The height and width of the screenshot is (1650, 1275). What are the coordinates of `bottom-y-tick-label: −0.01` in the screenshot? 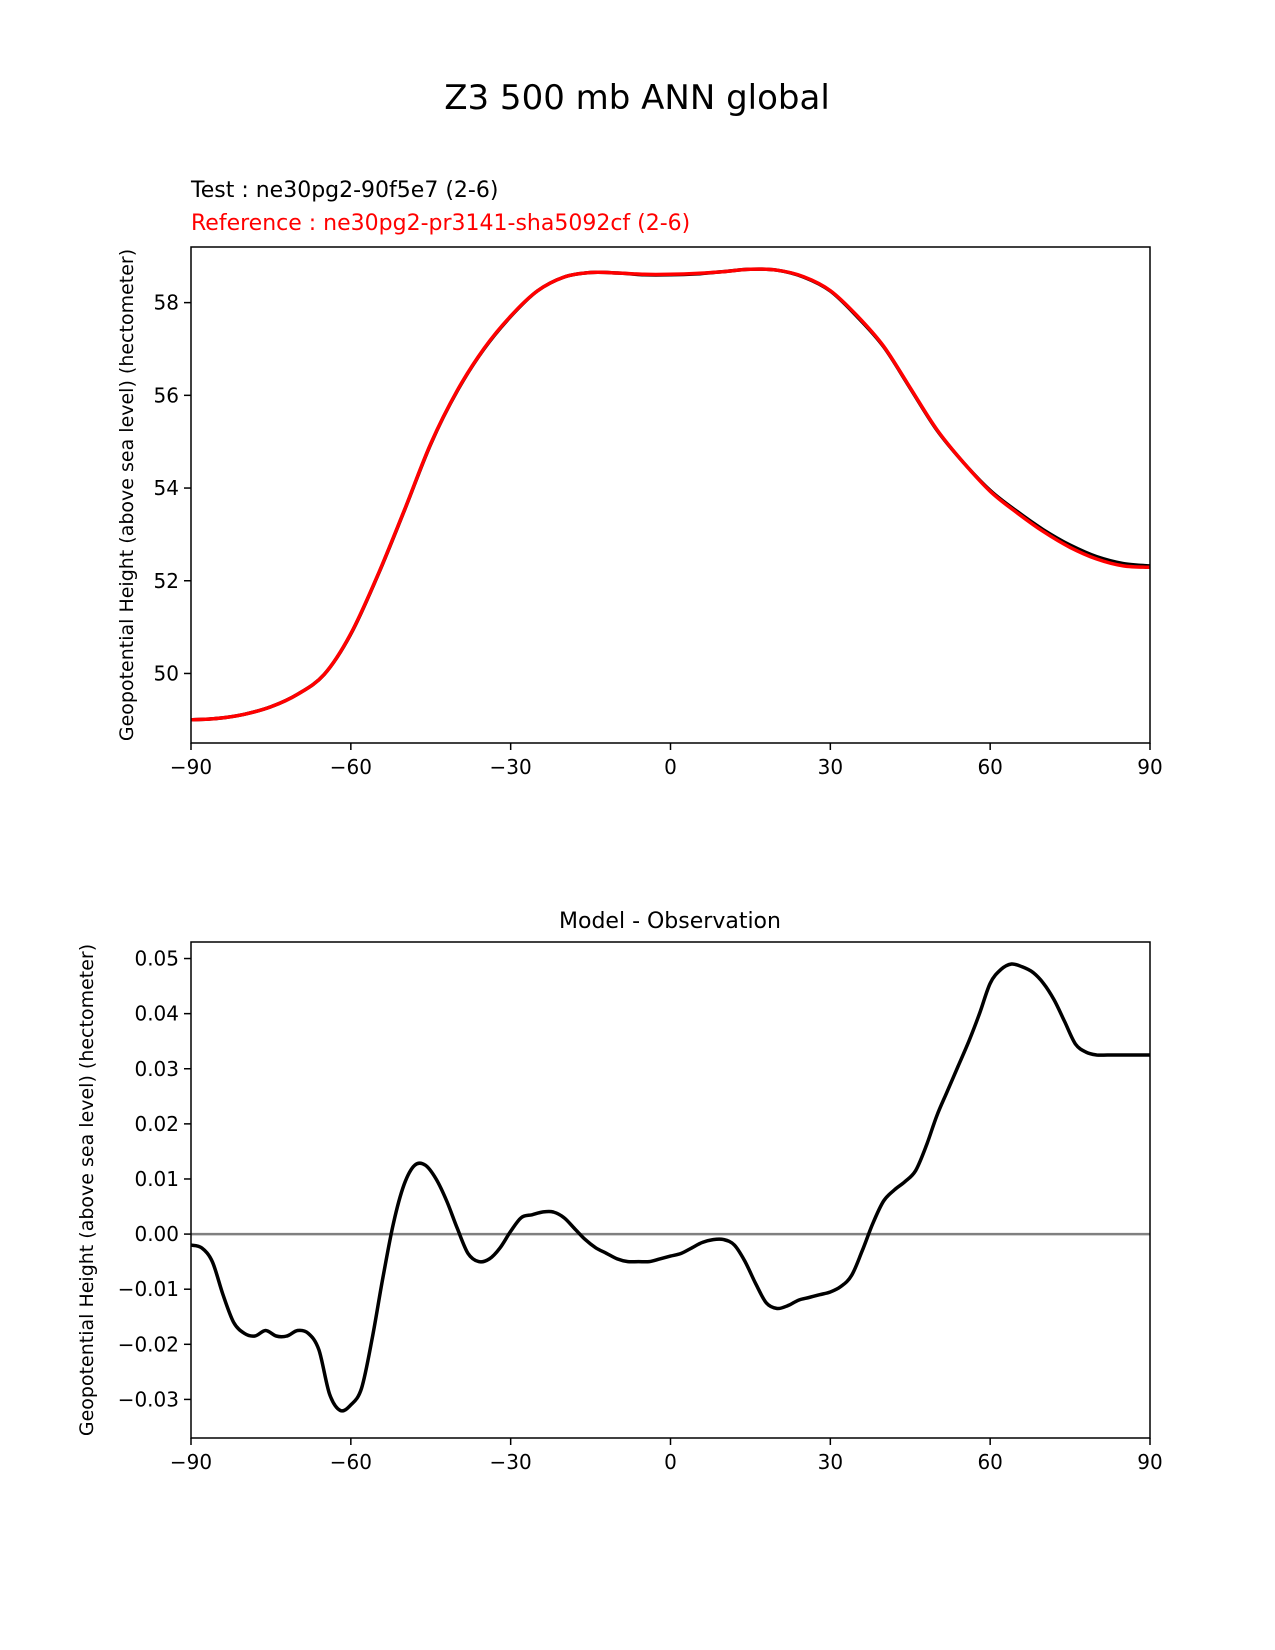 It's located at (148, 1289).